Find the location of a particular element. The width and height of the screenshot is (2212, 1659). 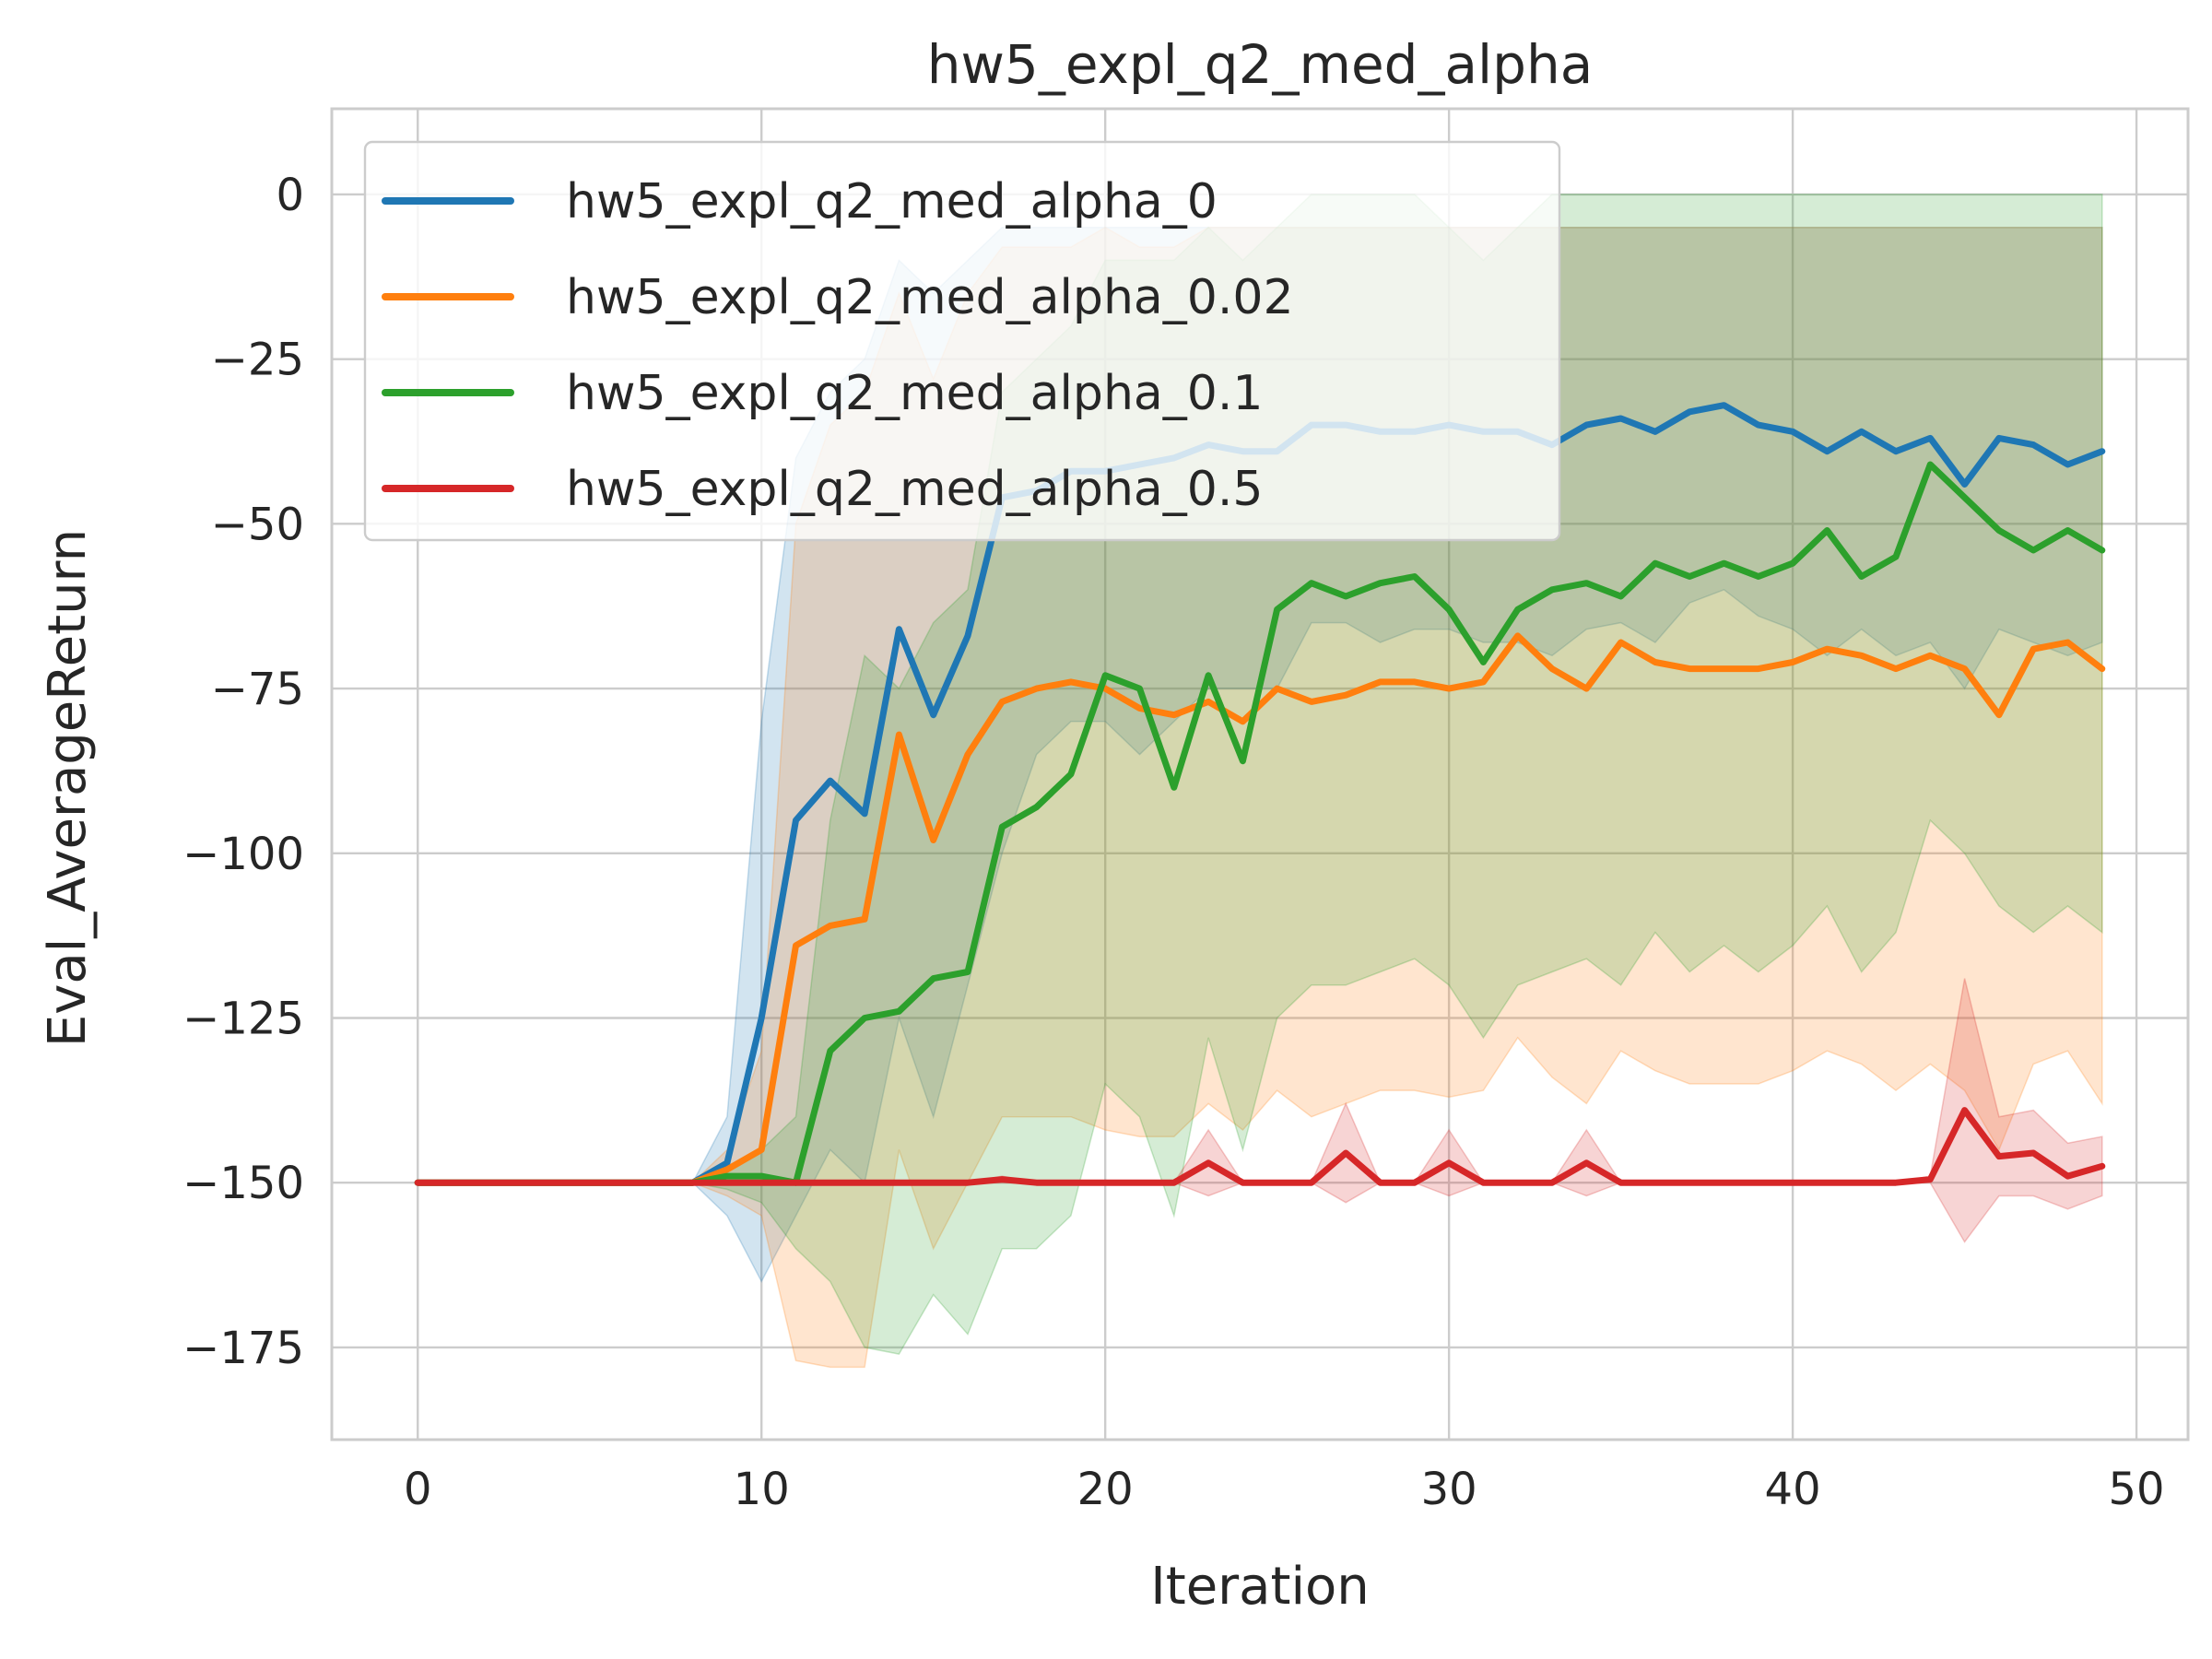

y-tick-label: −75 is located at coordinates (257, 689).